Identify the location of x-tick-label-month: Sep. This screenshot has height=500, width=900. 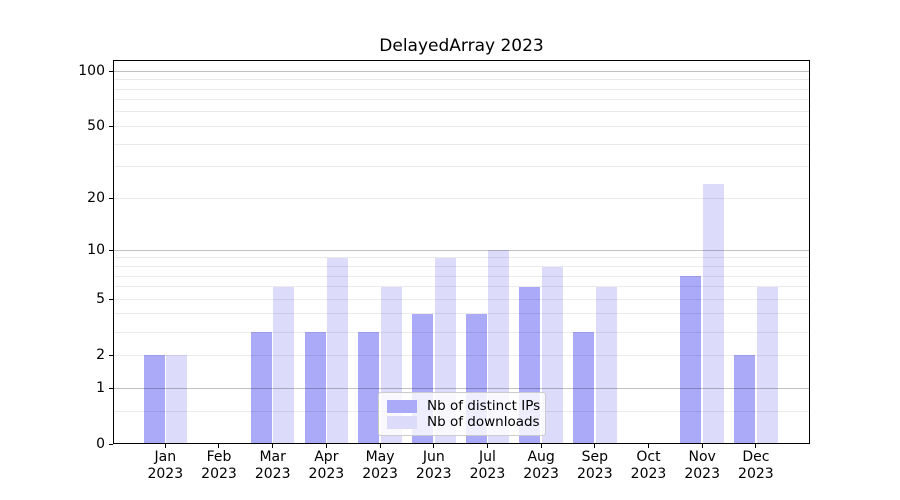
(594, 457).